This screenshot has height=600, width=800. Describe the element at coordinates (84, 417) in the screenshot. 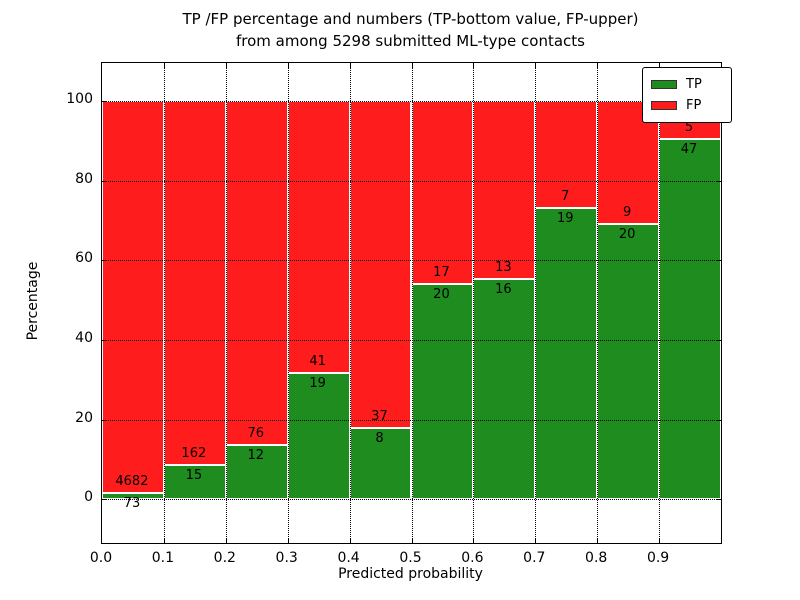

I see `y-tick-label: 20` at that location.